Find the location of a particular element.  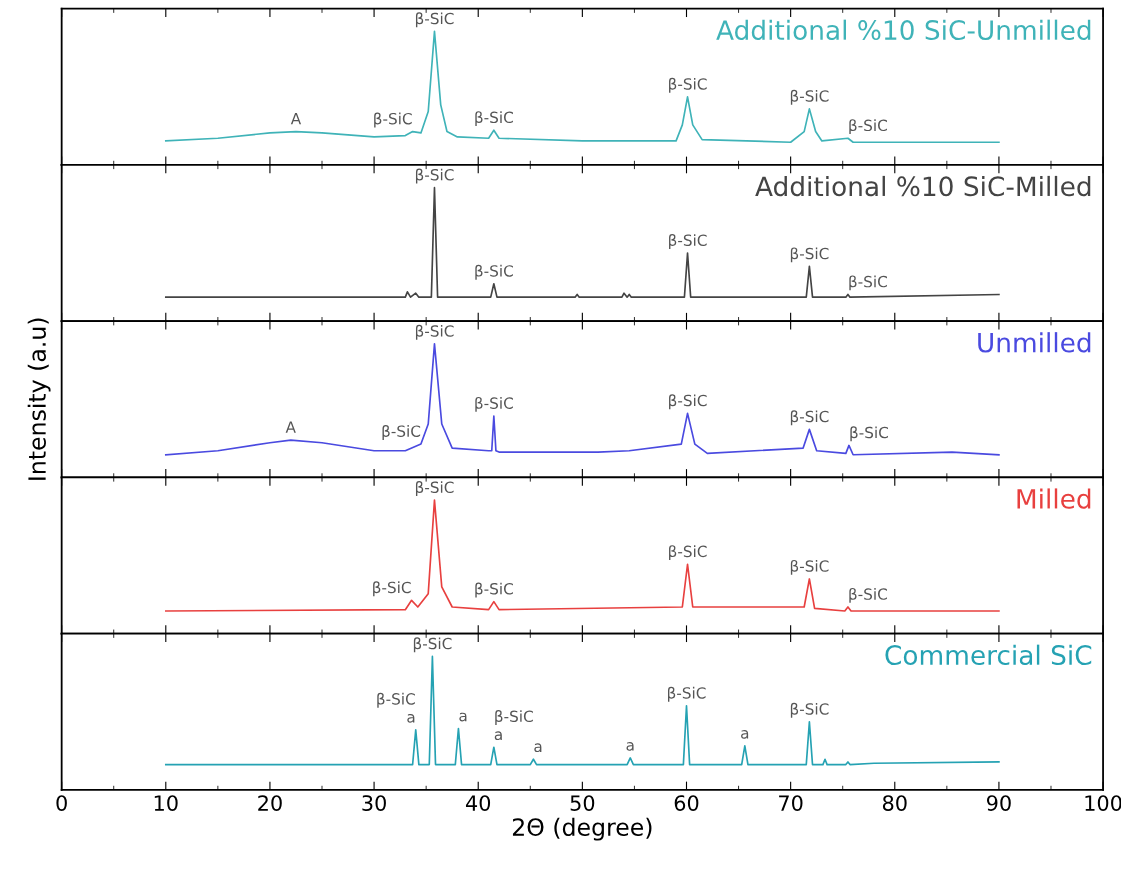

x-tick-label: 70 is located at coordinates (791, 803).